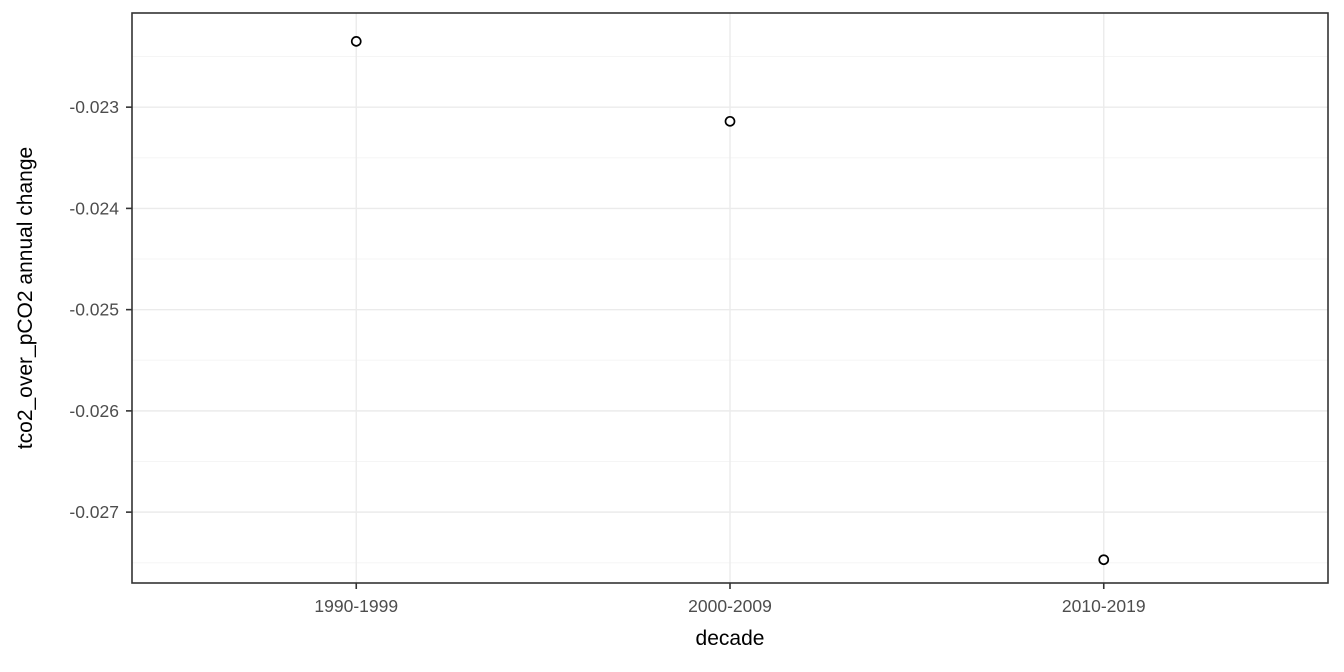 Image resolution: width=1344 pixels, height=672 pixels. I want to click on x-axis-title: decade, so click(730, 638).